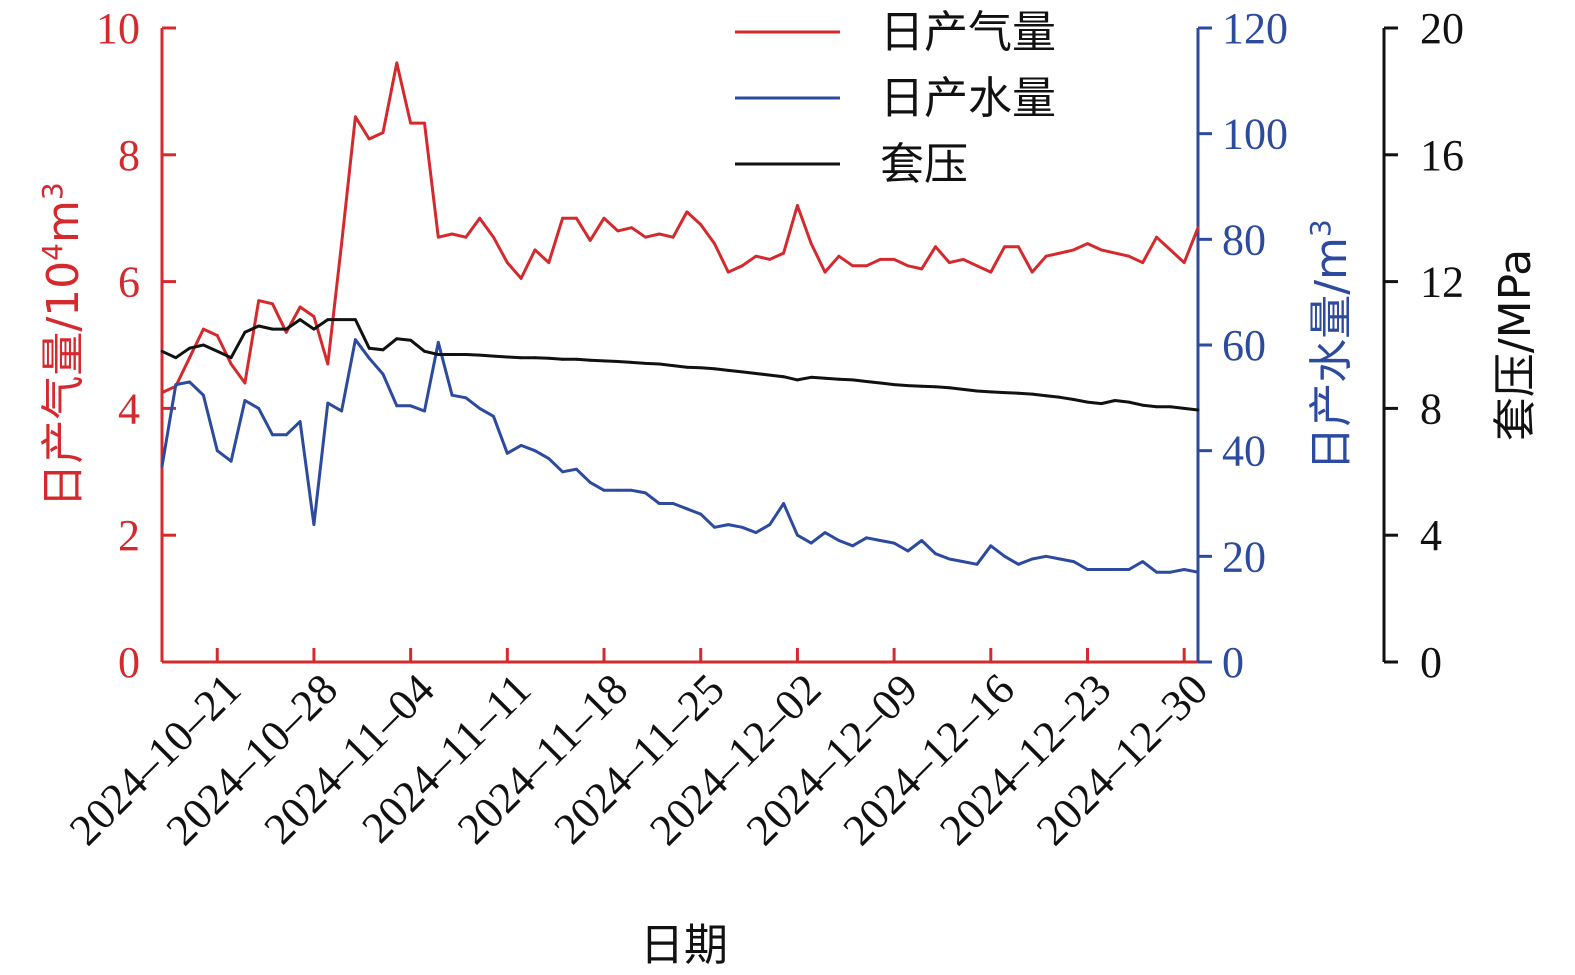 The width and height of the screenshot is (1575, 975). What do you see at coordinates (63, 221) in the screenshot?
I see `left-axis-title-part: m` at bounding box center [63, 221].